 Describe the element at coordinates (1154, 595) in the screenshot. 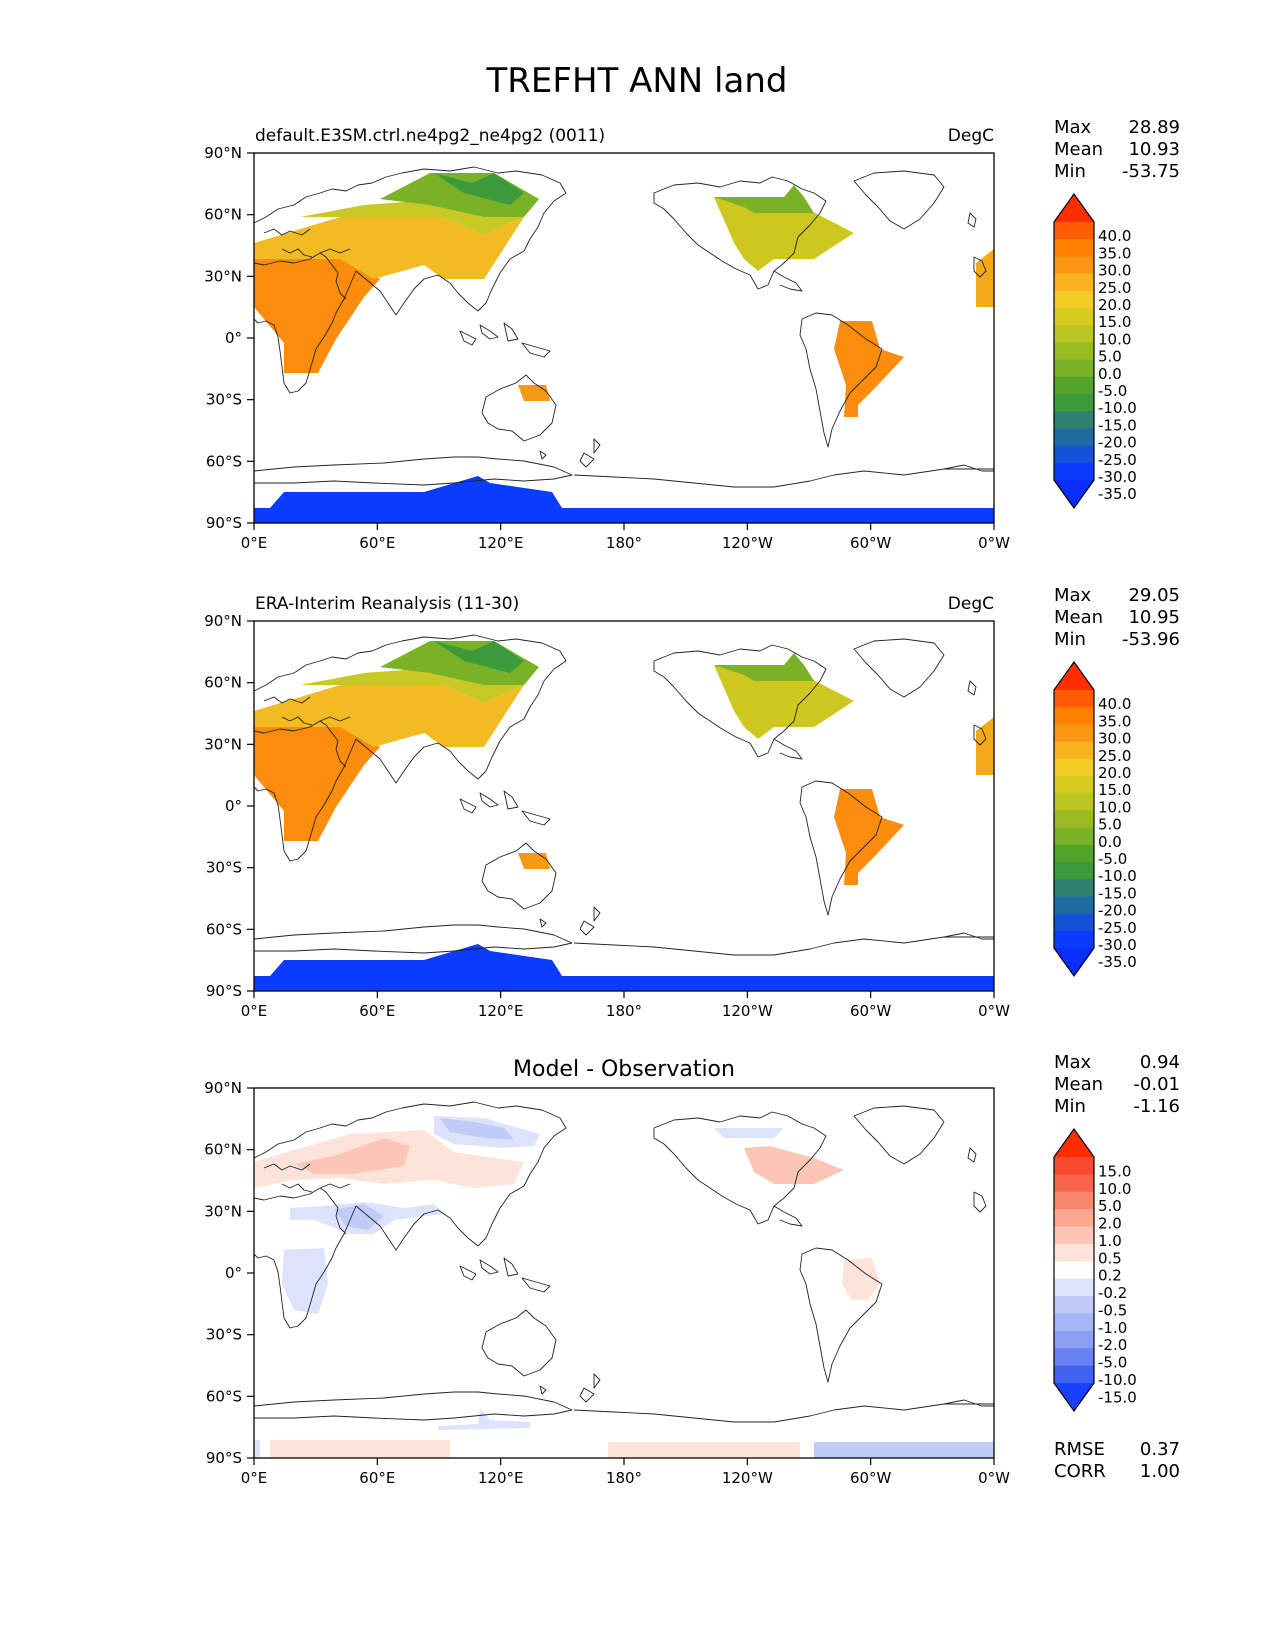

I see `stat-max-value: 29.05` at that location.